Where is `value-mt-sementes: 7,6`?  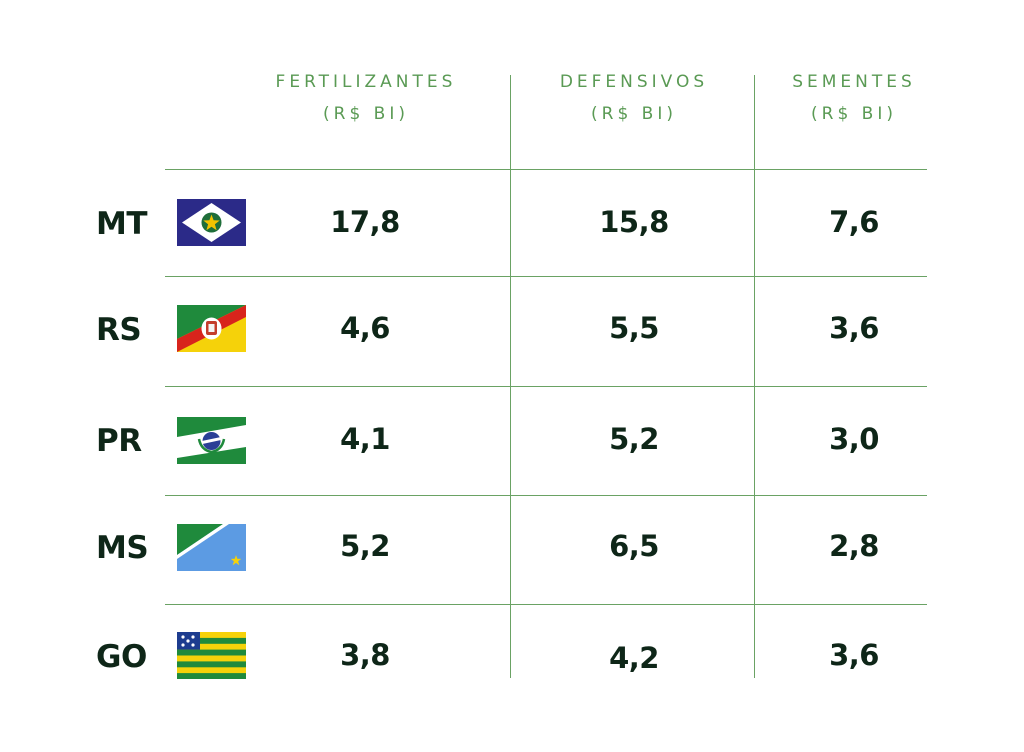 value-mt-sementes: 7,6 is located at coordinates (854, 222).